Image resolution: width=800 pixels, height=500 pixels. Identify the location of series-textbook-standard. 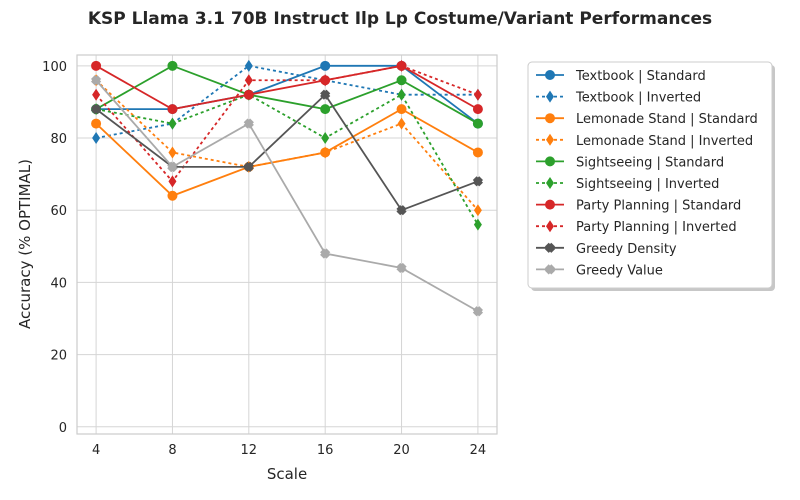
(287, 94).